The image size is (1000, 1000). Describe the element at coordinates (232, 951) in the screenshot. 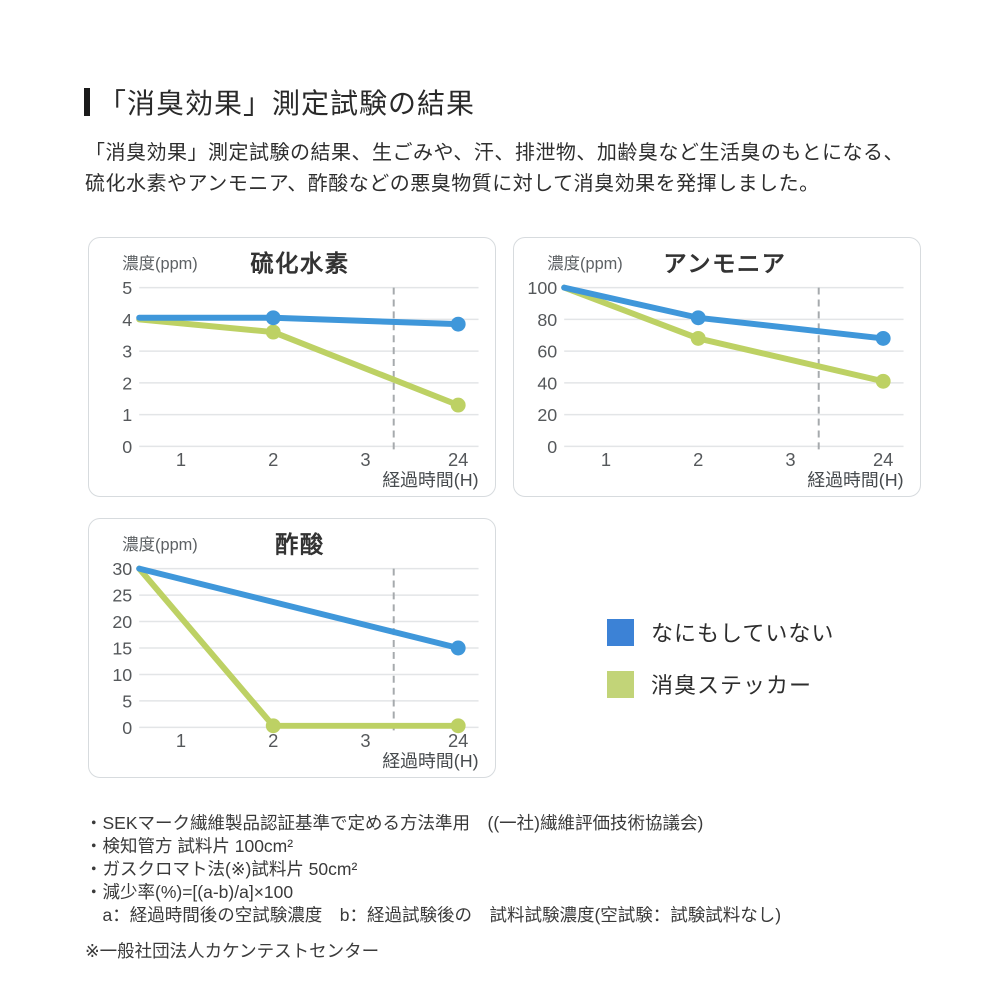

I see `certifier-note: ※一般社団法人カケンテストセンター` at that location.